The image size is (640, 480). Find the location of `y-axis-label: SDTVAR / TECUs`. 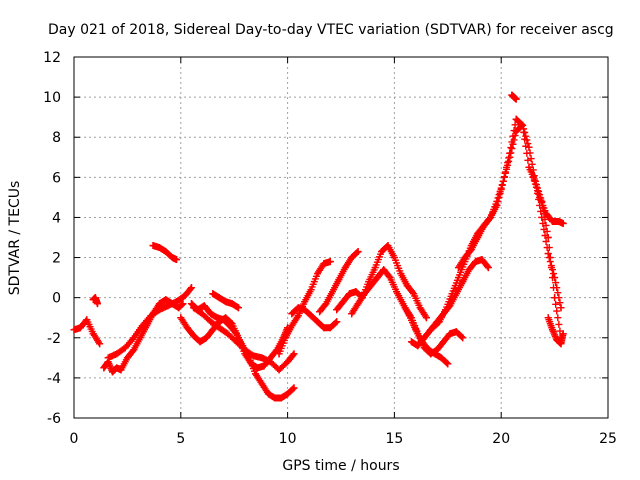

y-axis-label: SDTVAR / TECUs is located at coordinates (15, 238).